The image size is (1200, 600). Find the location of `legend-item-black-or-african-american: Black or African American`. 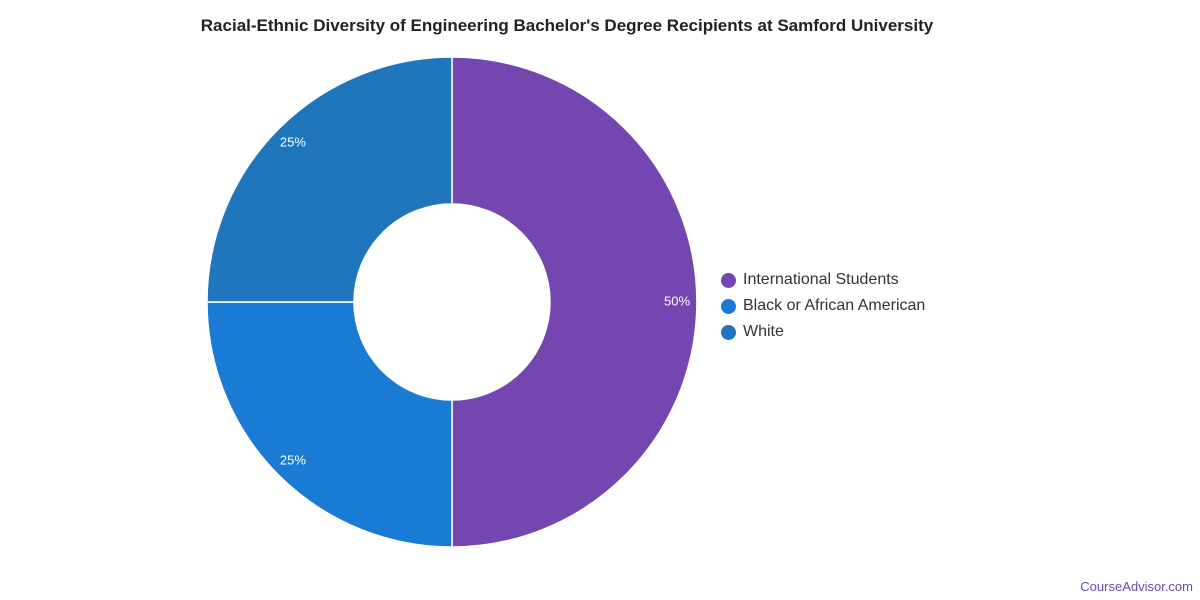

legend-item-black-or-african-american: Black or African American is located at coordinates (823, 306).